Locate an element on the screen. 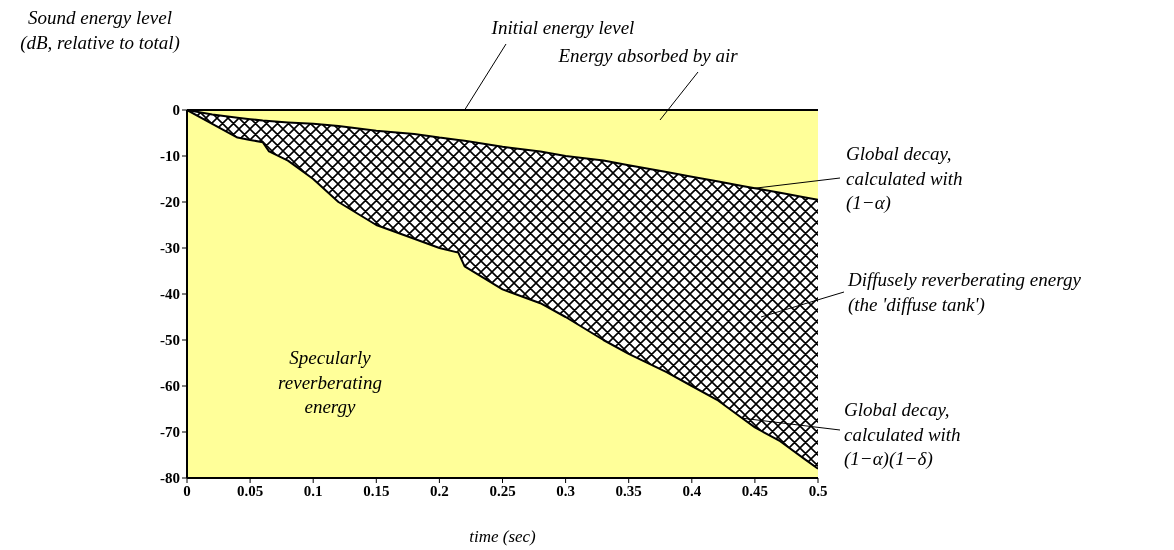 The image size is (1174, 550). x-tick-label: 0.25 is located at coordinates (502, 490).